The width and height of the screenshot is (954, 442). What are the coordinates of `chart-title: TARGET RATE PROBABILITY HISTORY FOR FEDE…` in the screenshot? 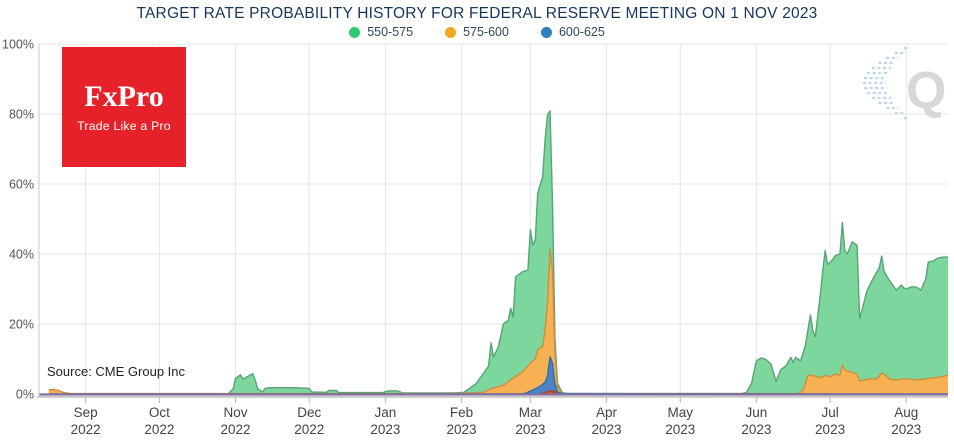 It's located at (477, 13).